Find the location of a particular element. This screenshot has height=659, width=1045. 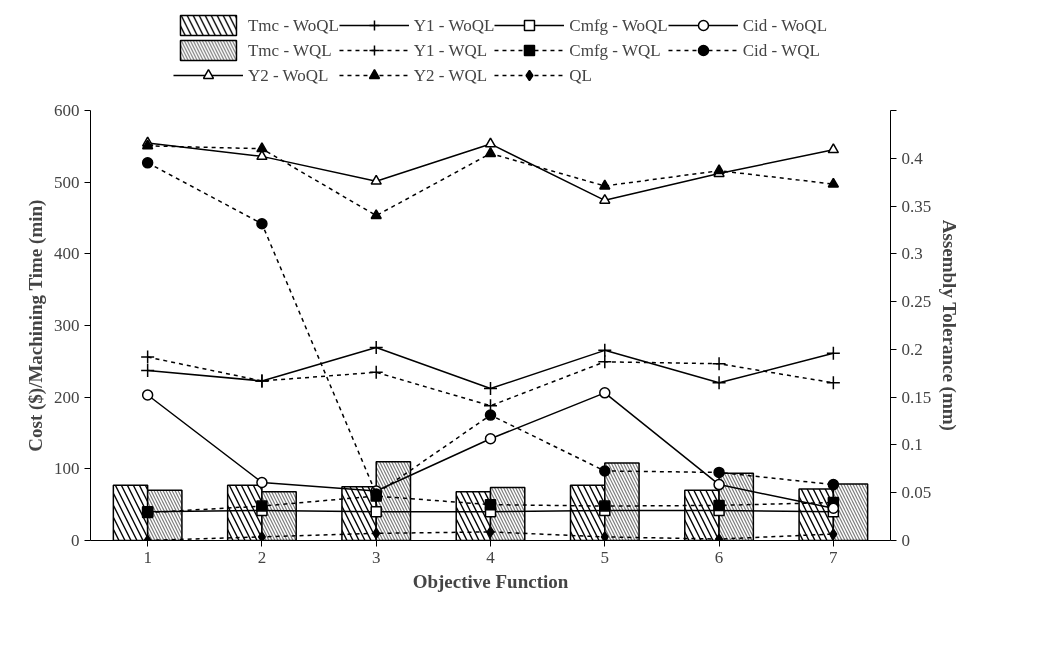

legend-label: Cmfg - WoQL is located at coordinates (618, 25).